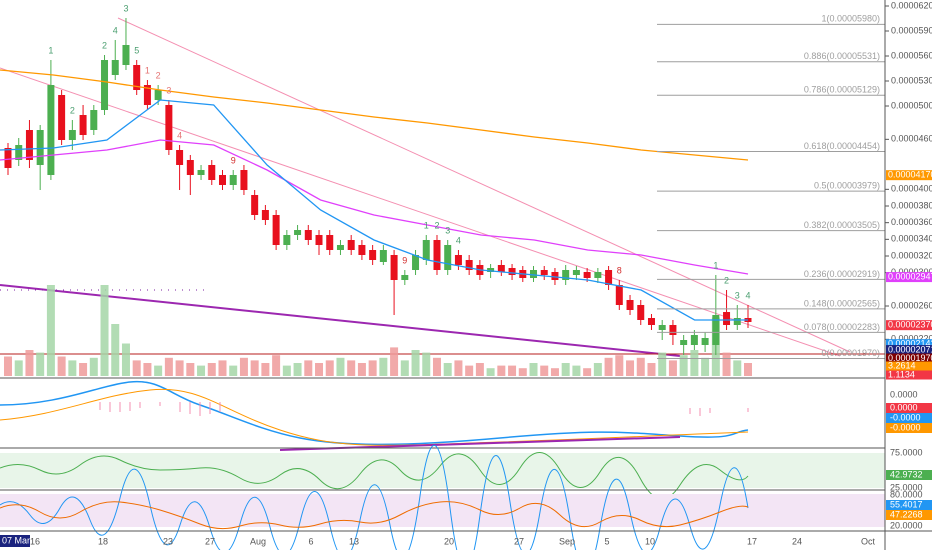 This screenshot has width=932, height=550. Describe the element at coordinates (905, 417) in the screenshot. I see `panel-badge-label: -0.0000` at that location.